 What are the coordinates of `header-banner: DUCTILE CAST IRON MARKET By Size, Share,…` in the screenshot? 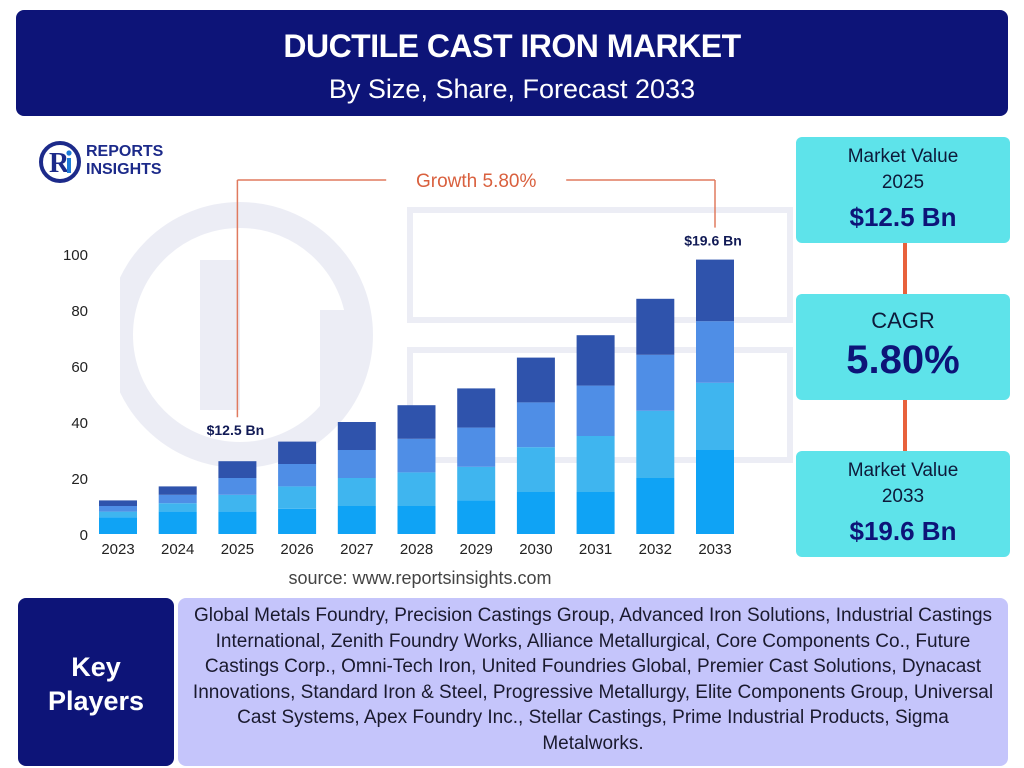 It's located at (512, 63).